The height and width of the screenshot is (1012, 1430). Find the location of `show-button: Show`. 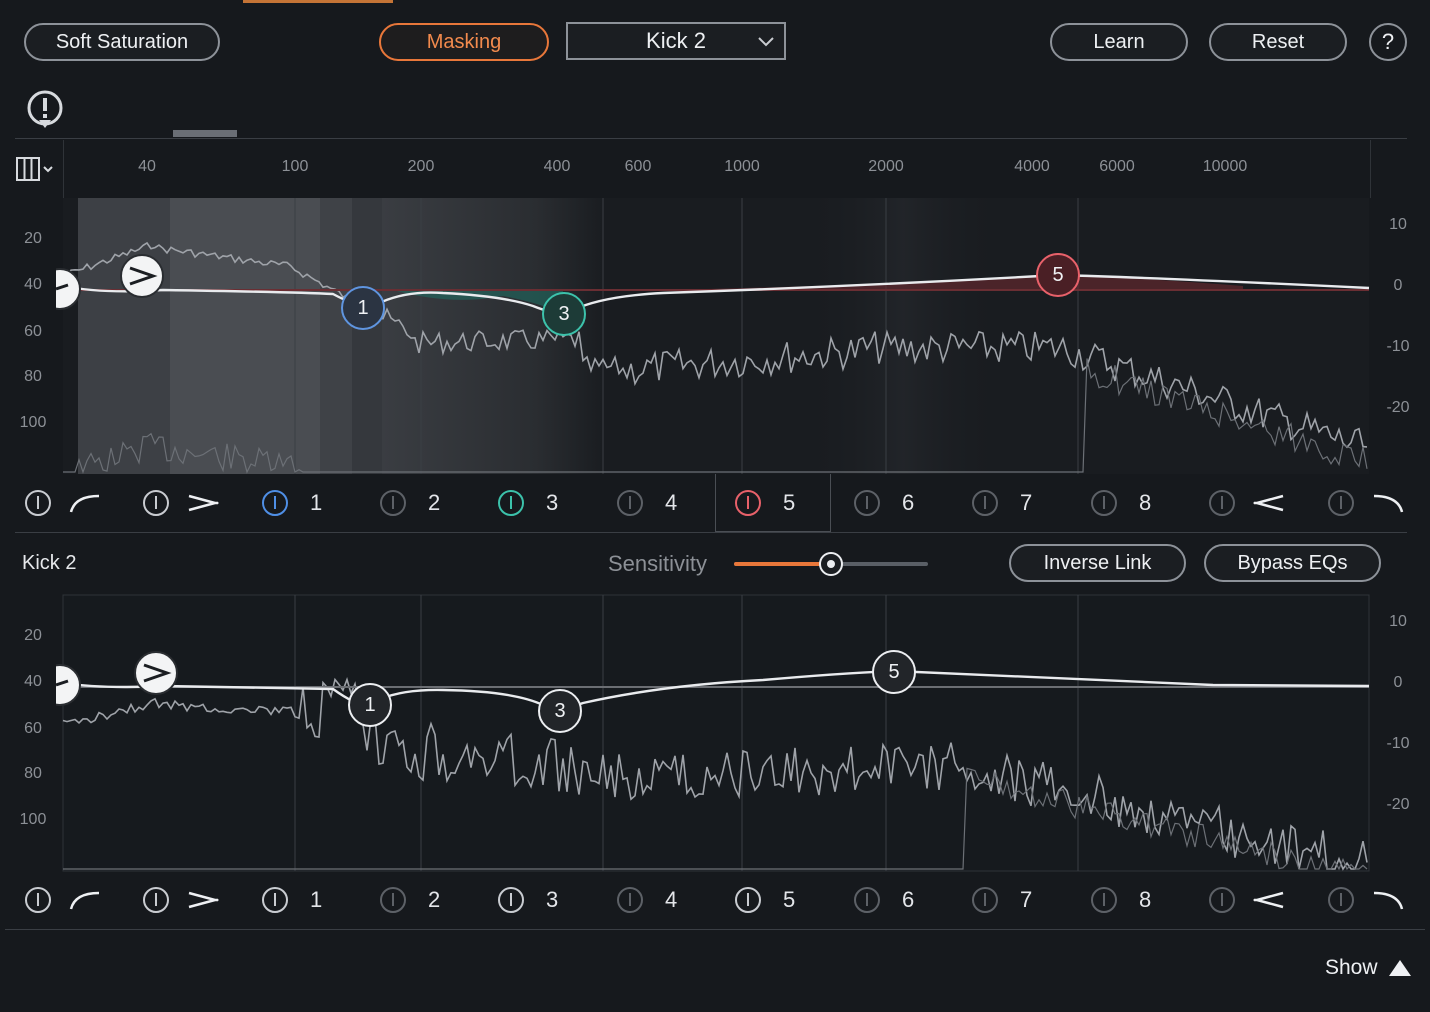

show-button: Show is located at coordinates (1368, 968).